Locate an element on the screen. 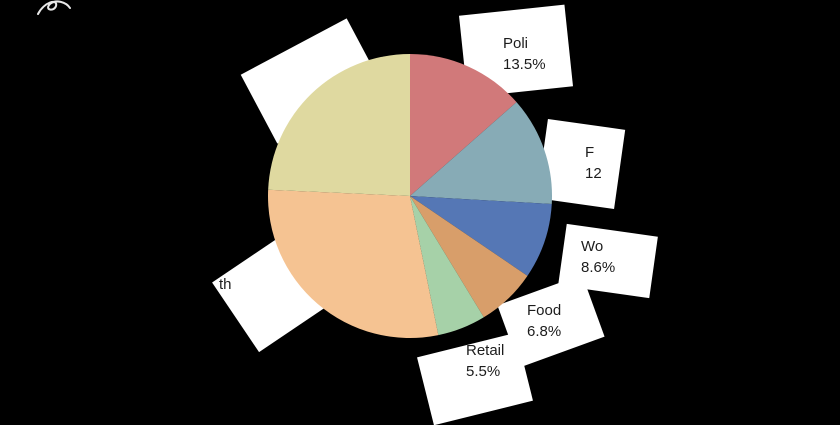  label-line: Poli is located at coordinates (516, 43).